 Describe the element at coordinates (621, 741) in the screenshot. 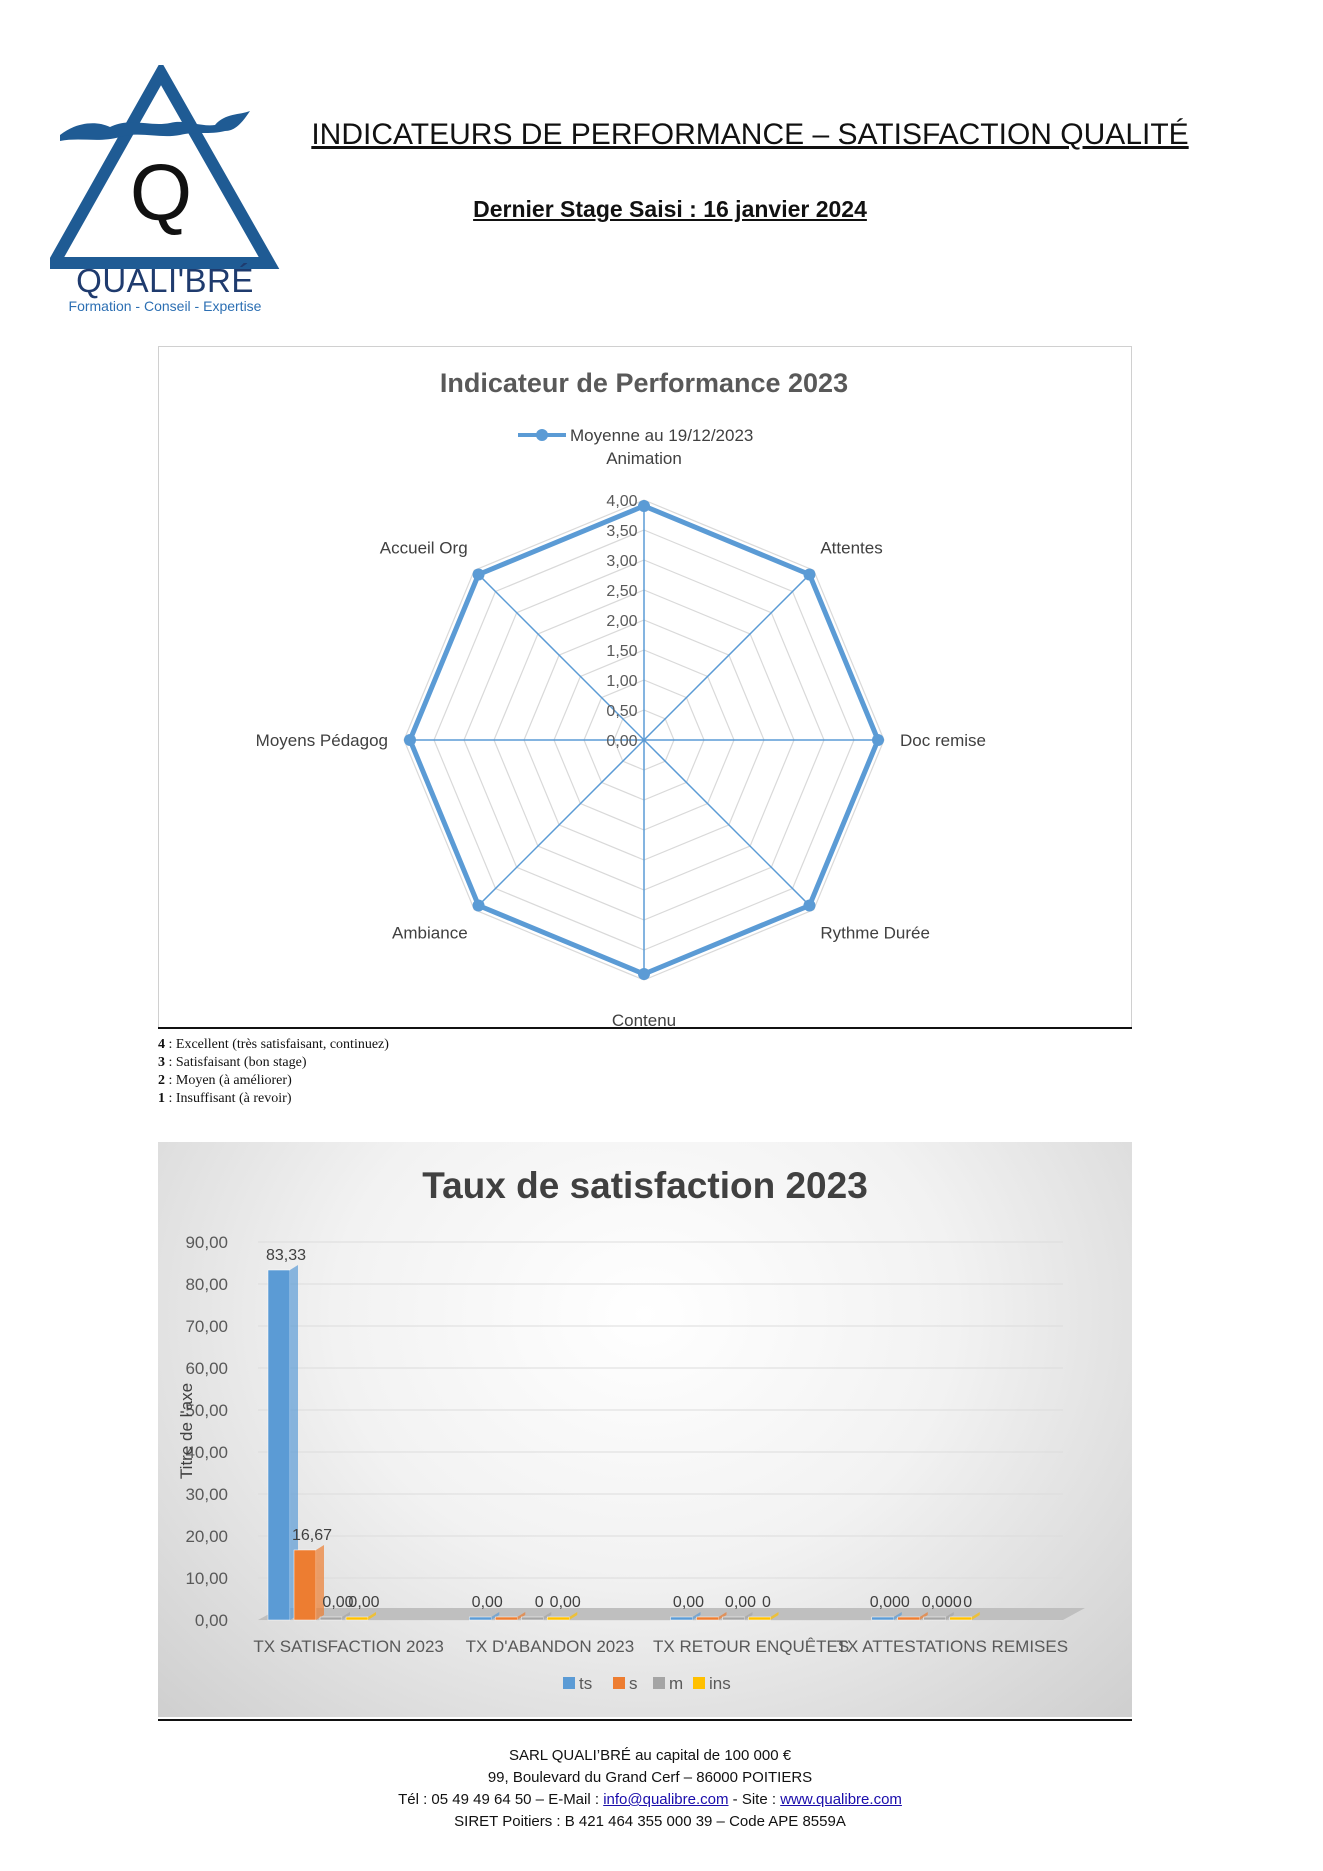

I see `radial-tick-label: 0,00` at that location.